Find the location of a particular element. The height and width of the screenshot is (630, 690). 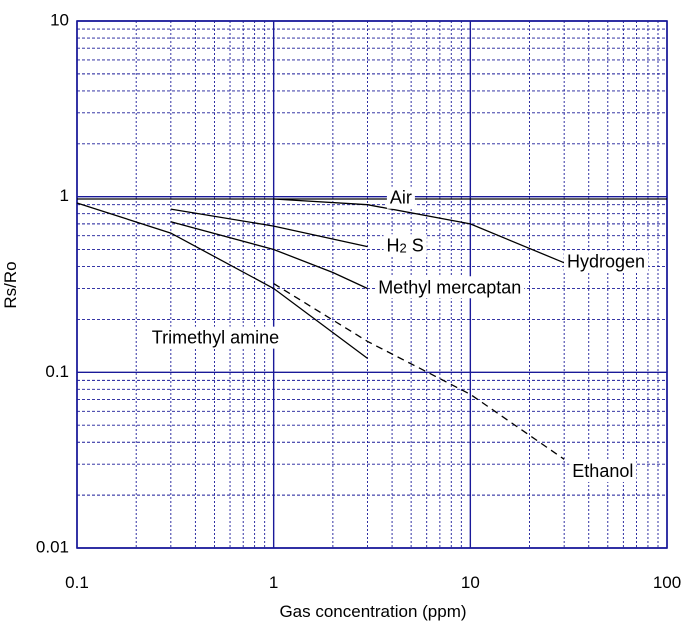

series-label-hydrogen: Hydrogen is located at coordinates (606, 262).